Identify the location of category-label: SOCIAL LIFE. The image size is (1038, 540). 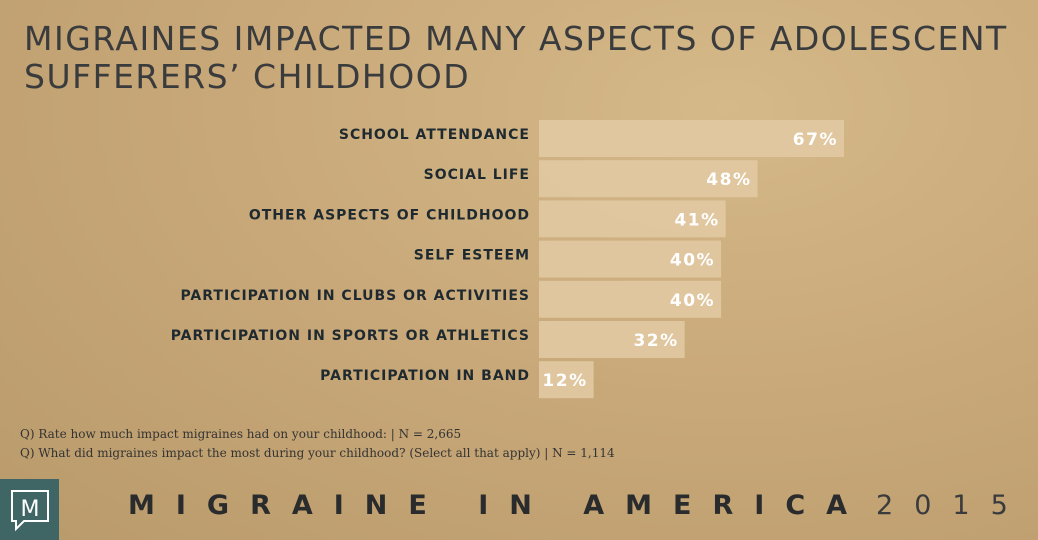
(477, 175).